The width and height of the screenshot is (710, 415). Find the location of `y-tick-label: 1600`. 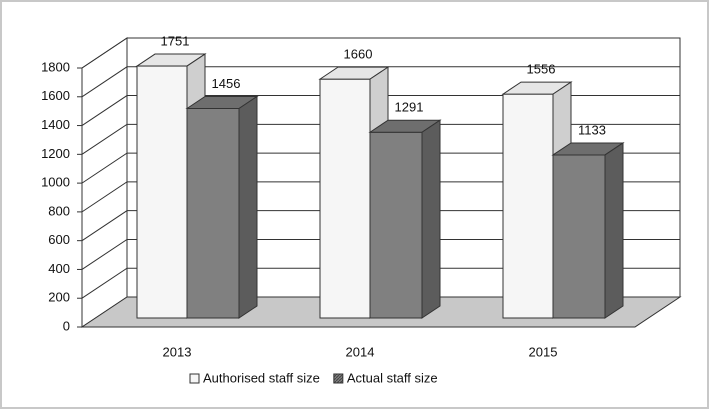

y-tick-label: 1600 is located at coordinates (55, 95).